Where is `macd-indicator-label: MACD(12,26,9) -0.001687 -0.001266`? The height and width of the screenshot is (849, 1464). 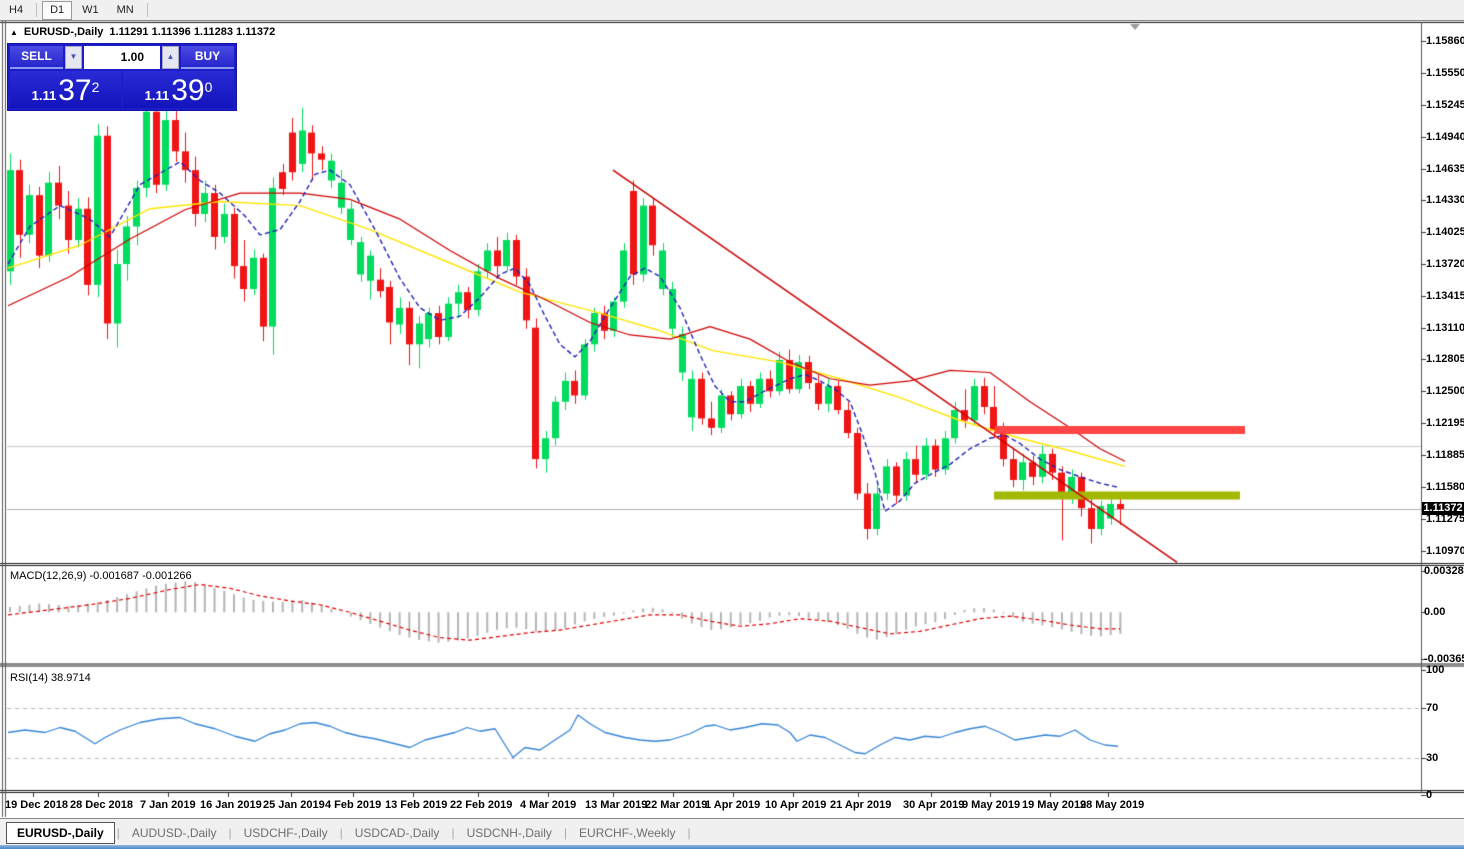 macd-indicator-label: MACD(12,26,9) -0.001687 -0.001266 is located at coordinates (101, 576).